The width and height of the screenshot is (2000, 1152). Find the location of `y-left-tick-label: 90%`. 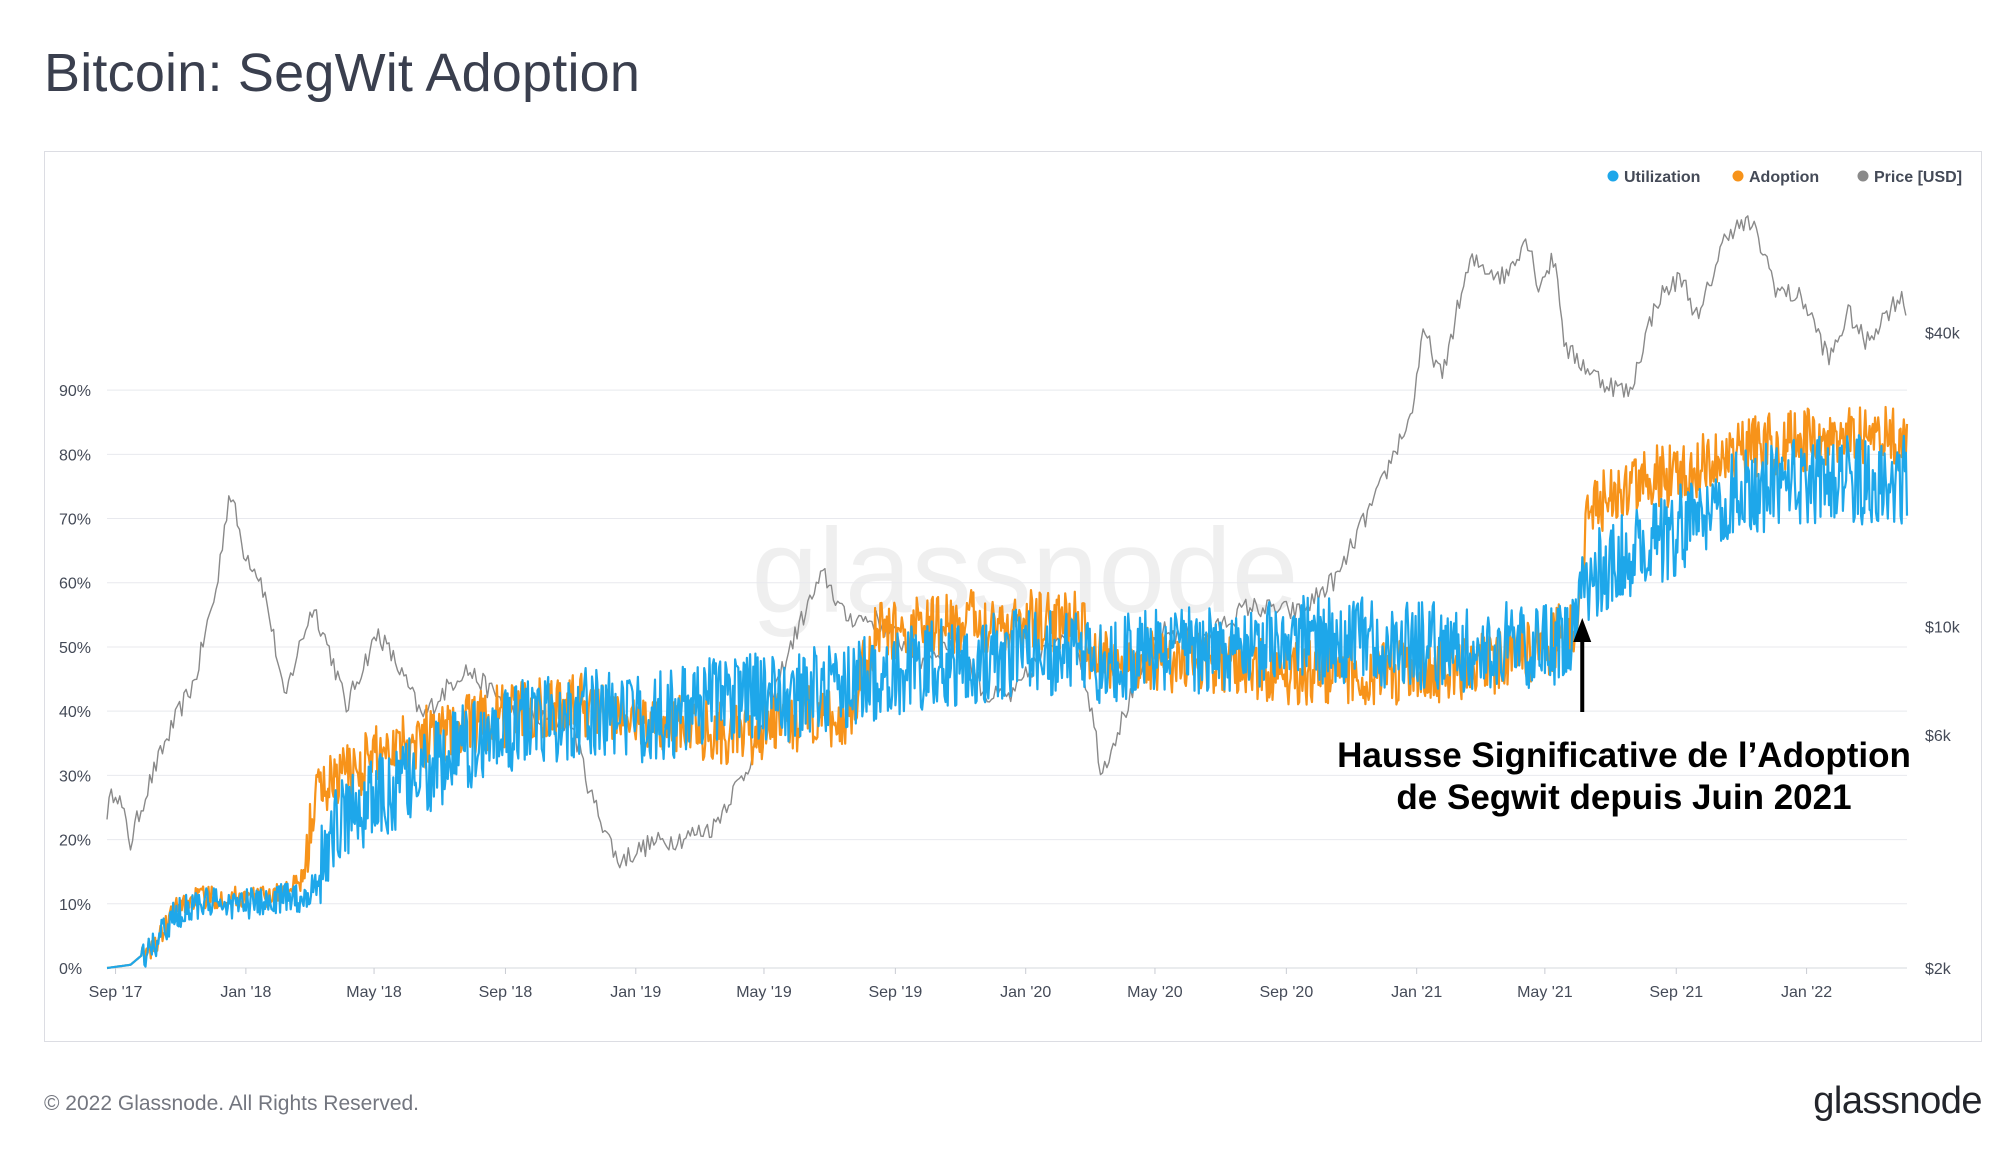

y-left-tick-label: 90% is located at coordinates (75, 391).